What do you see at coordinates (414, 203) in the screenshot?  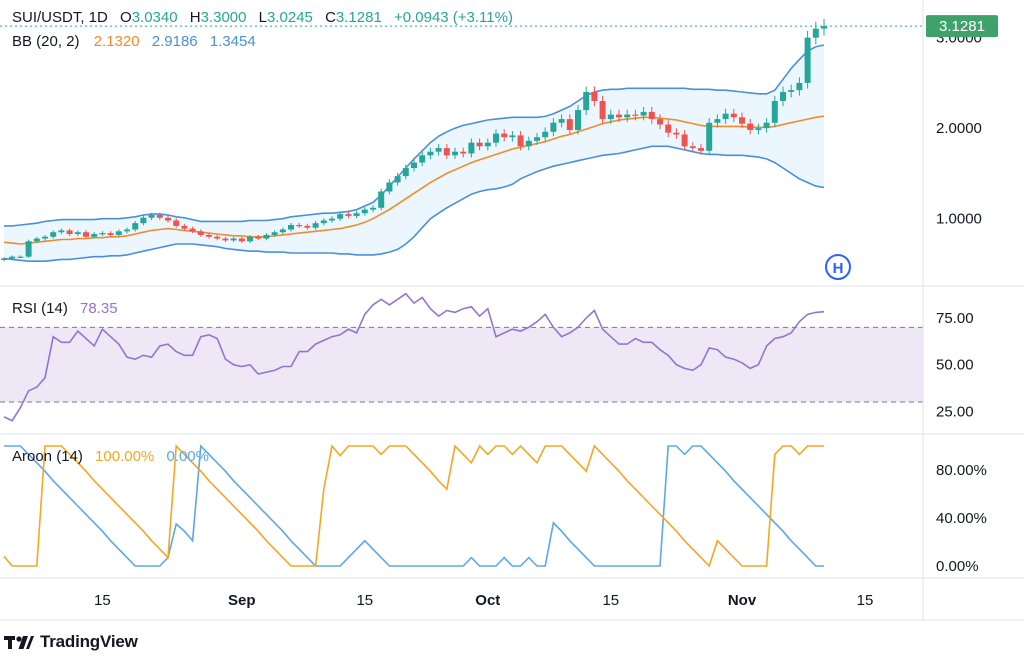 I see `bollinger-lower-line` at bounding box center [414, 203].